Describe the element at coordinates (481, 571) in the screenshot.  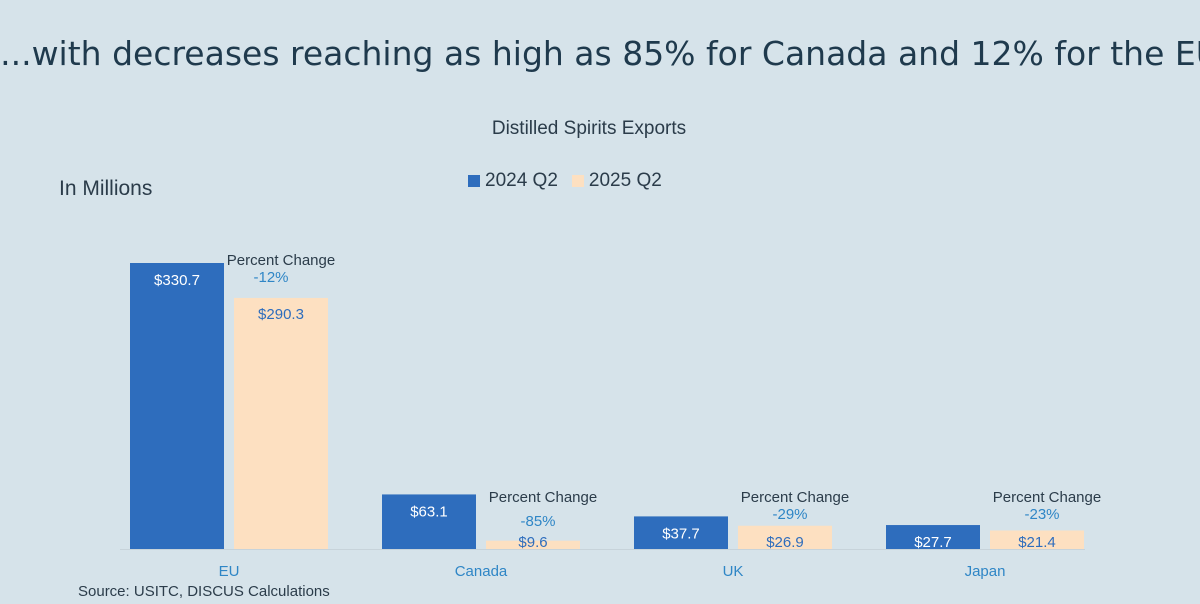
I see `category-label-canada: Canada` at that location.